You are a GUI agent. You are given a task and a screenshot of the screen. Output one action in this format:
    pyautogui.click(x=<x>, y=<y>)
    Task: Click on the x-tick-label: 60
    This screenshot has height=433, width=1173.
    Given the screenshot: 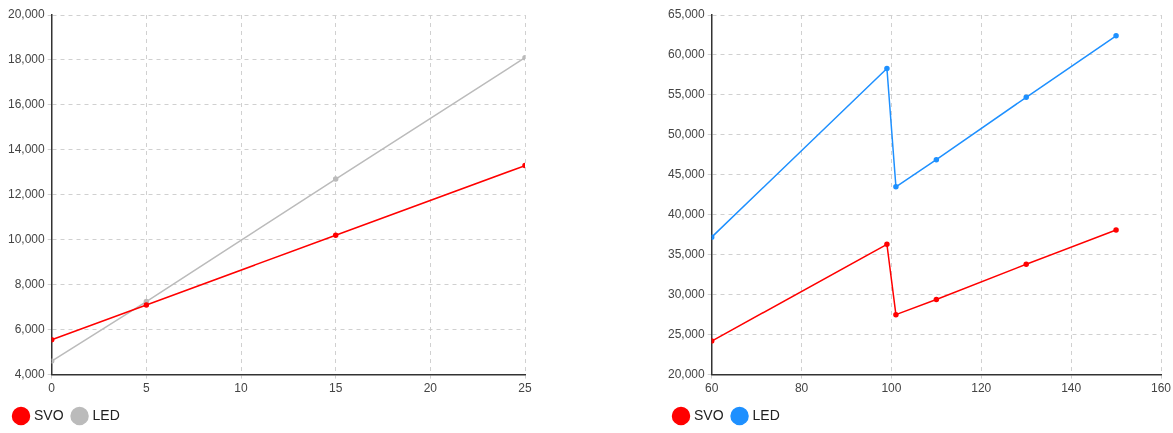 What is the action you would take?
    pyautogui.click(x=712, y=388)
    